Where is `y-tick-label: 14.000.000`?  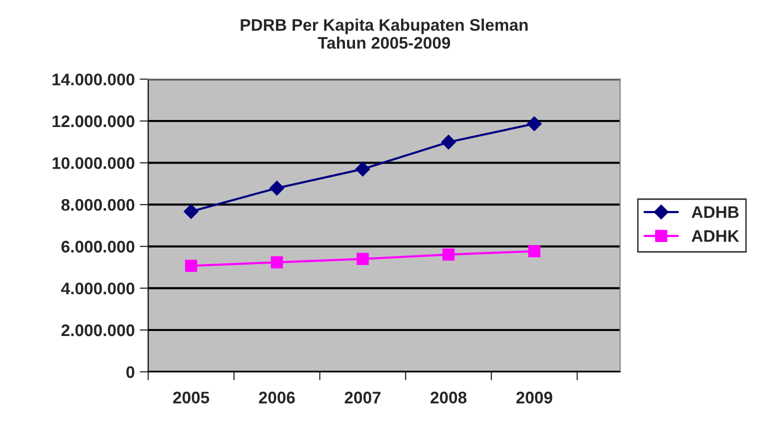 y-tick-label: 14.000.000 is located at coordinates (93, 80).